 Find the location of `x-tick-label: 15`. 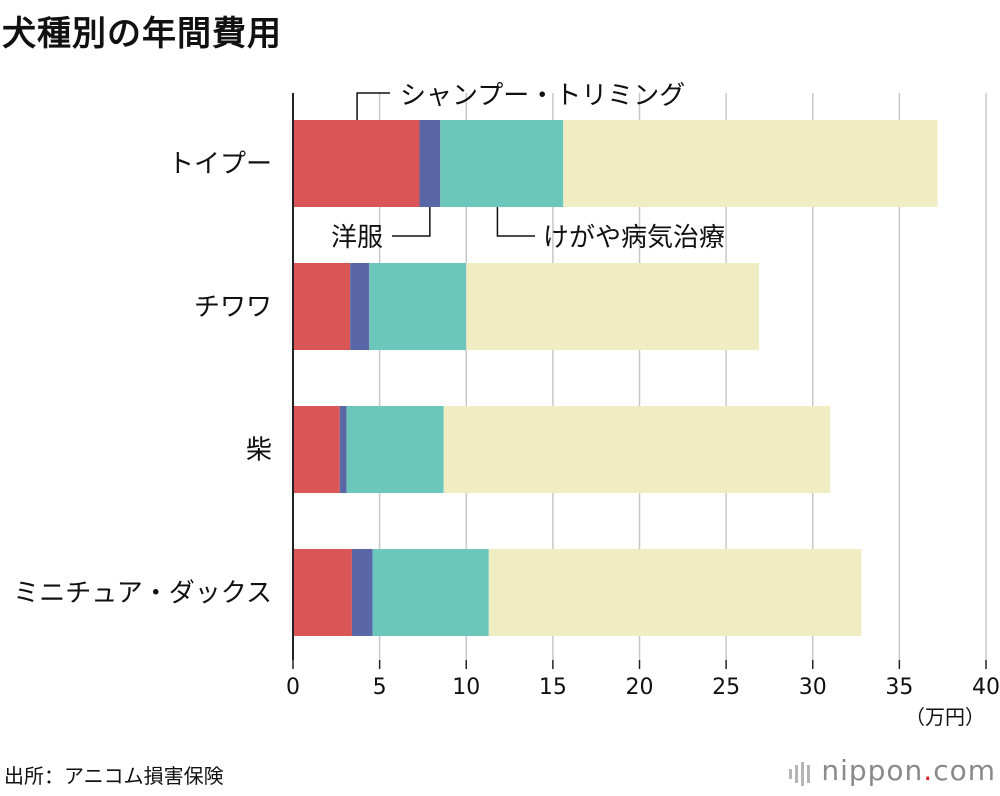

x-tick-label: 15 is located at coordinates (553, 687).